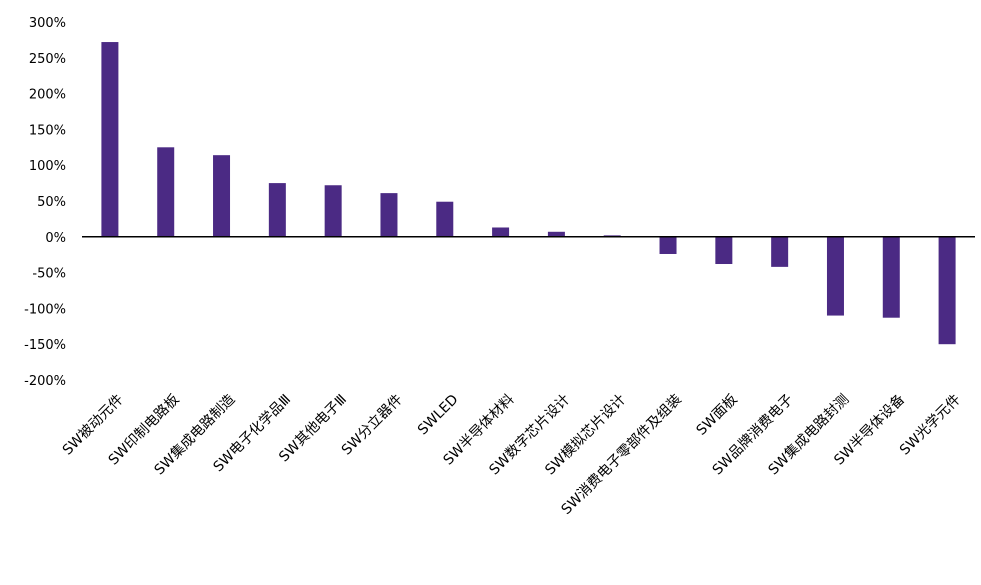 The width and height of the screenshot is (981, 585). Describe the element at coordinates (45, 309) in the screenshot. I see `y-tick-label: -100%` at that location.